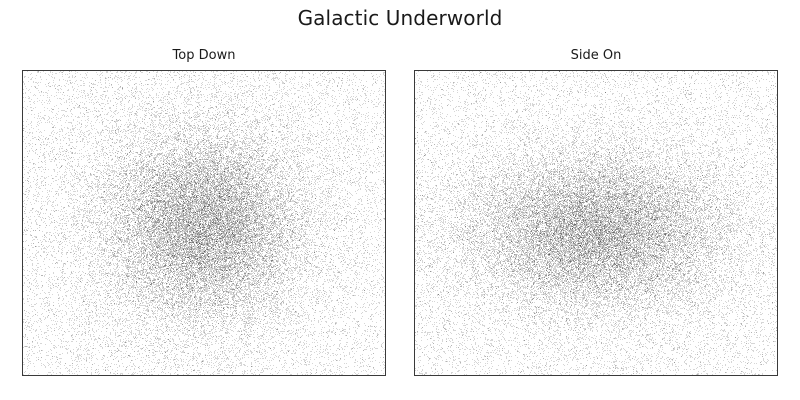  I want to click on figure-suptitle: Galactic Underworld, so click(400, 18).